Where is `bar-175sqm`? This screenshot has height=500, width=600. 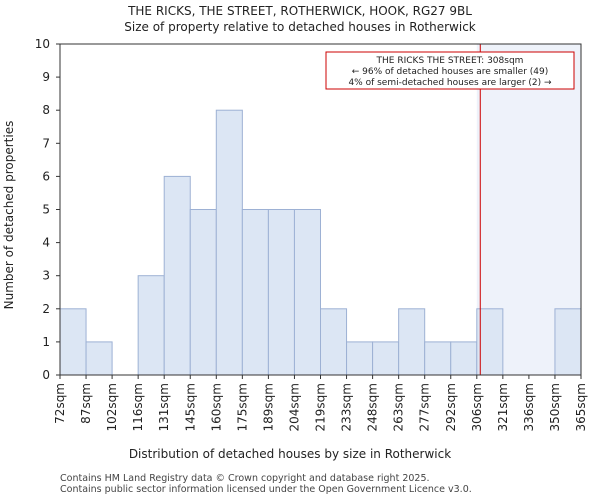
bar-175sqm is located at coordinates (255, 292).